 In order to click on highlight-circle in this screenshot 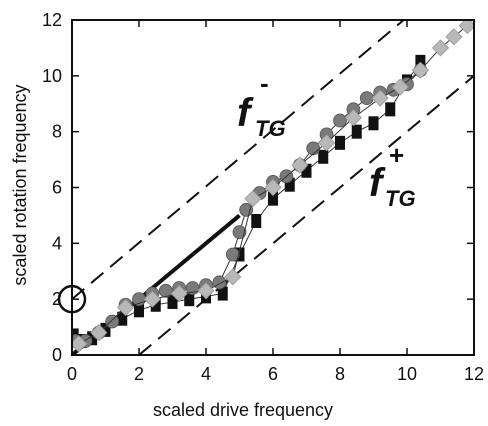, I will do `click(72, 299)`.